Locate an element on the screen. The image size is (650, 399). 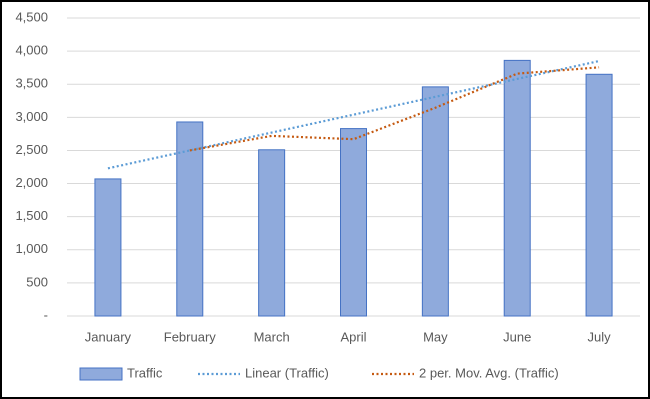
x-tick-label: July is located at coordinates (600, 336).